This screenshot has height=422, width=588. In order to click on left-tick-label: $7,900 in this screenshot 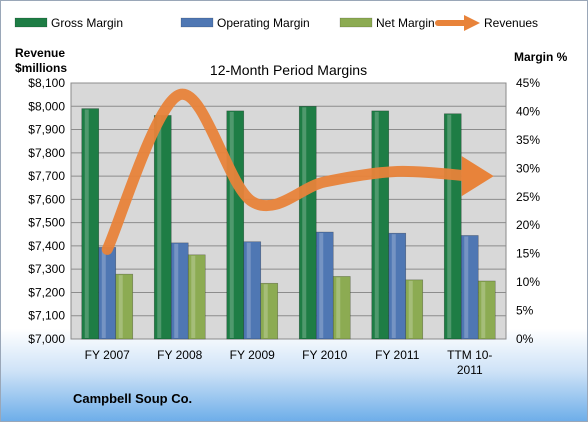, I will do `click(46, 130)`.